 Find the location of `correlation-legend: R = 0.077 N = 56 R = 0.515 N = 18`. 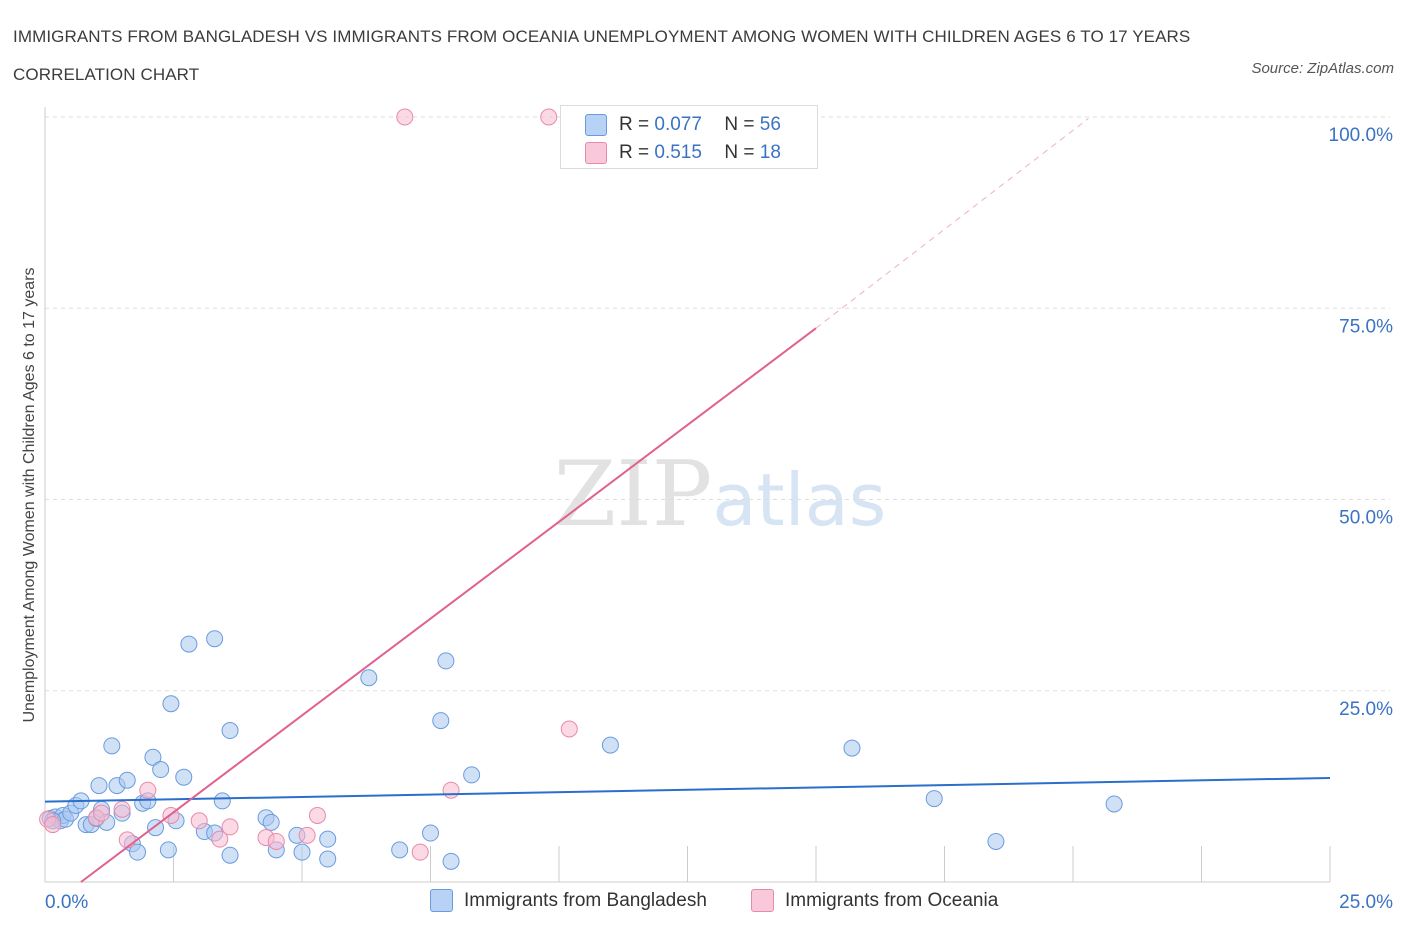

correlation-legend: R = 0.077 N = 56 R = 0.515 N = 18 is located at coordinates (689, 137).